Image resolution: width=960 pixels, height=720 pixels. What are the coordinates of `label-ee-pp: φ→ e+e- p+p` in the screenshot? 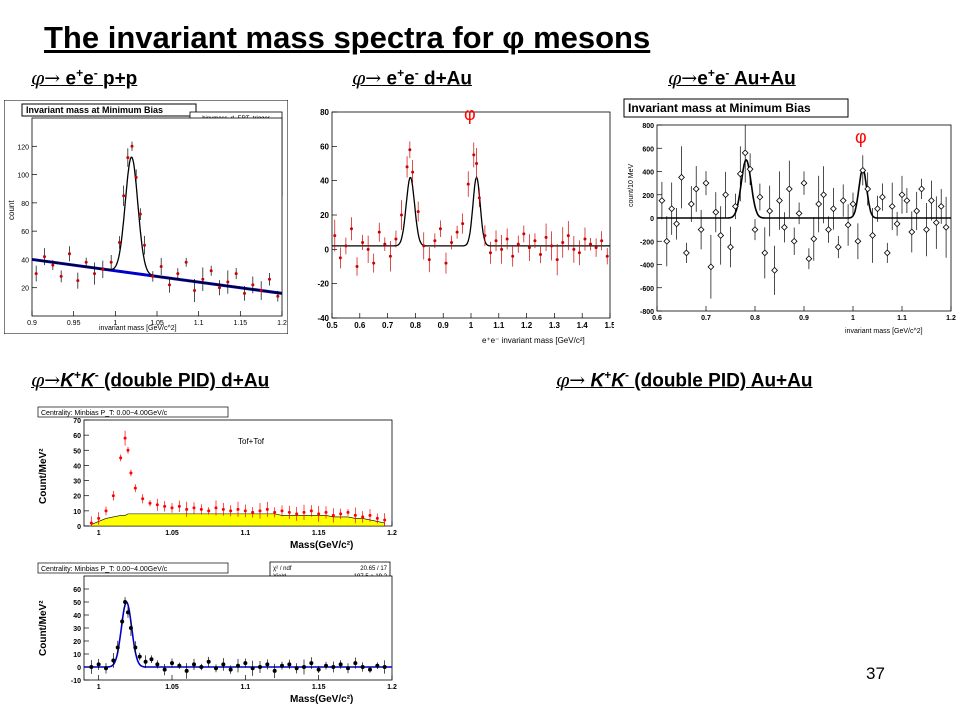 It's located at (84, 78).